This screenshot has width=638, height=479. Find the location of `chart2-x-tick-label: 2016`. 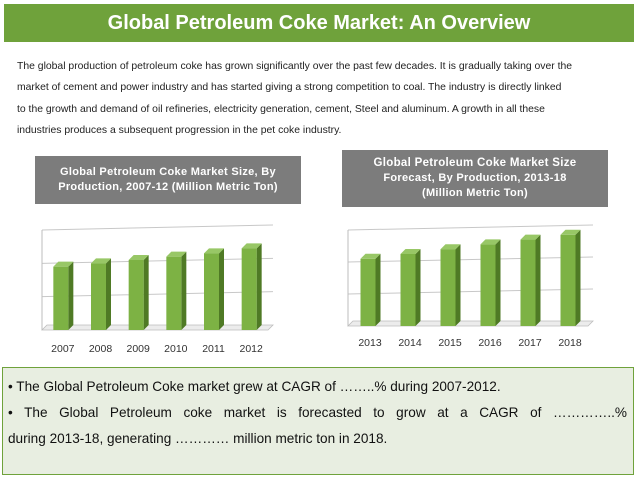

chart2-x-tick-label: 2016 is located at coordinates (490, 343).